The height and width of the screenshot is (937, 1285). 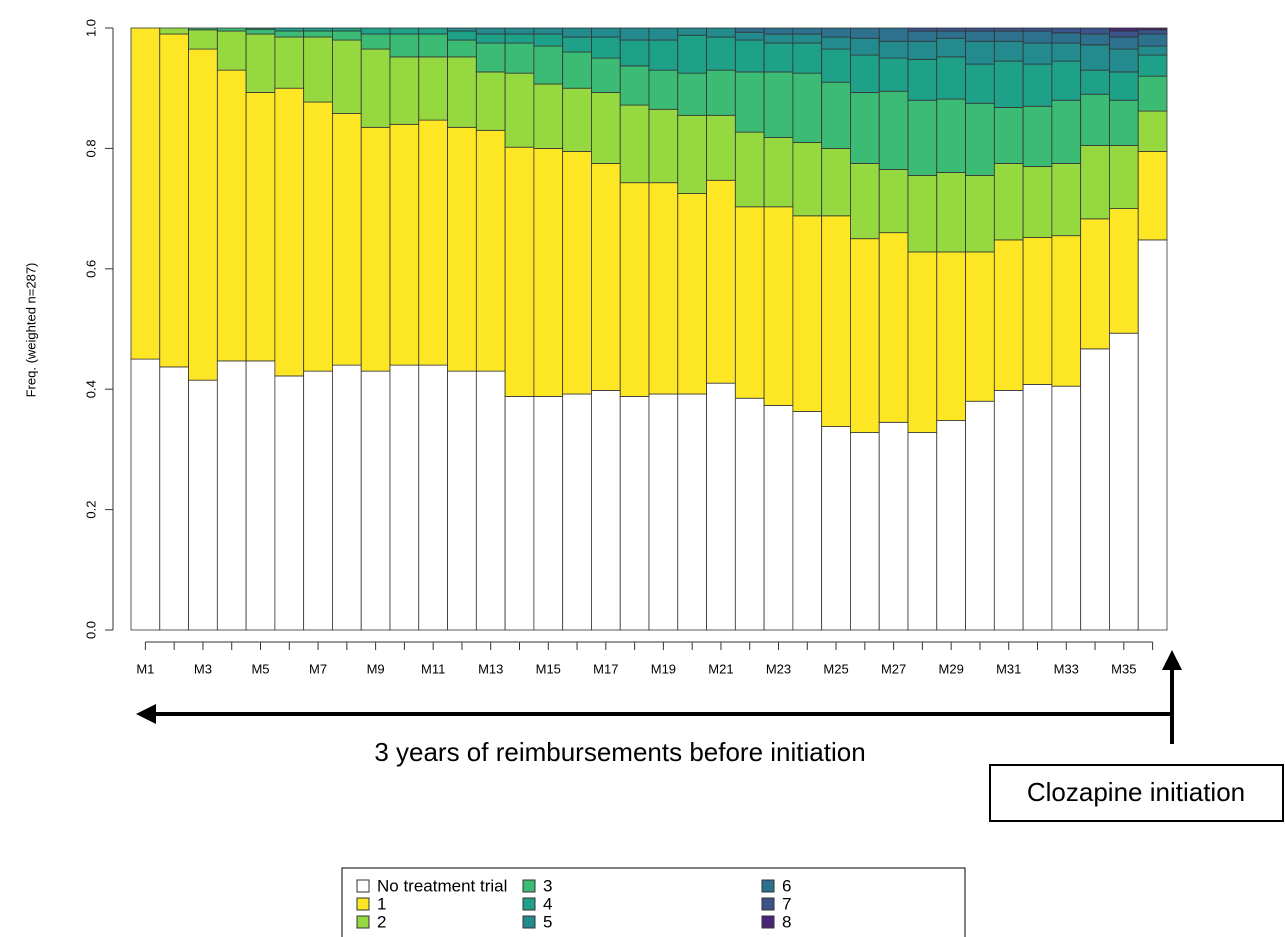 What do you see at coordinates (1136, 792) in the screenshot?
I see `annotation: Clozapine initiation` at bounding box center [1136, 792].